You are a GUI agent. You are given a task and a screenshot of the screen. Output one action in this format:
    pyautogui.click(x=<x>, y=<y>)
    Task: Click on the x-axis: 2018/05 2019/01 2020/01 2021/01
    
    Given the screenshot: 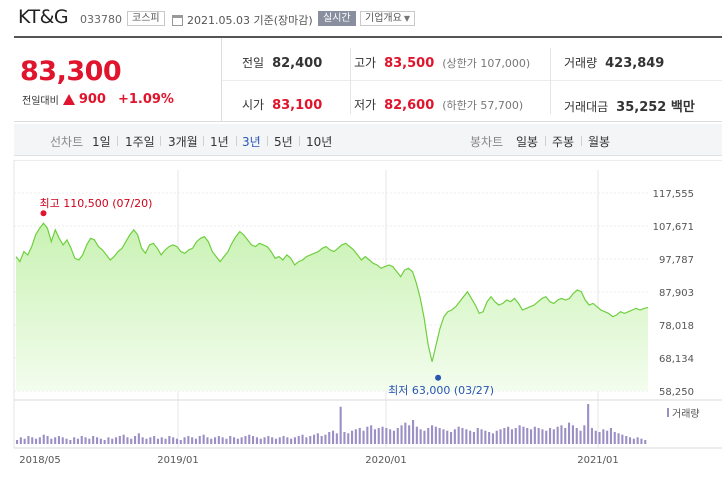 What is the action you would take?
    pyautogui.click(x=319, y=460)
    